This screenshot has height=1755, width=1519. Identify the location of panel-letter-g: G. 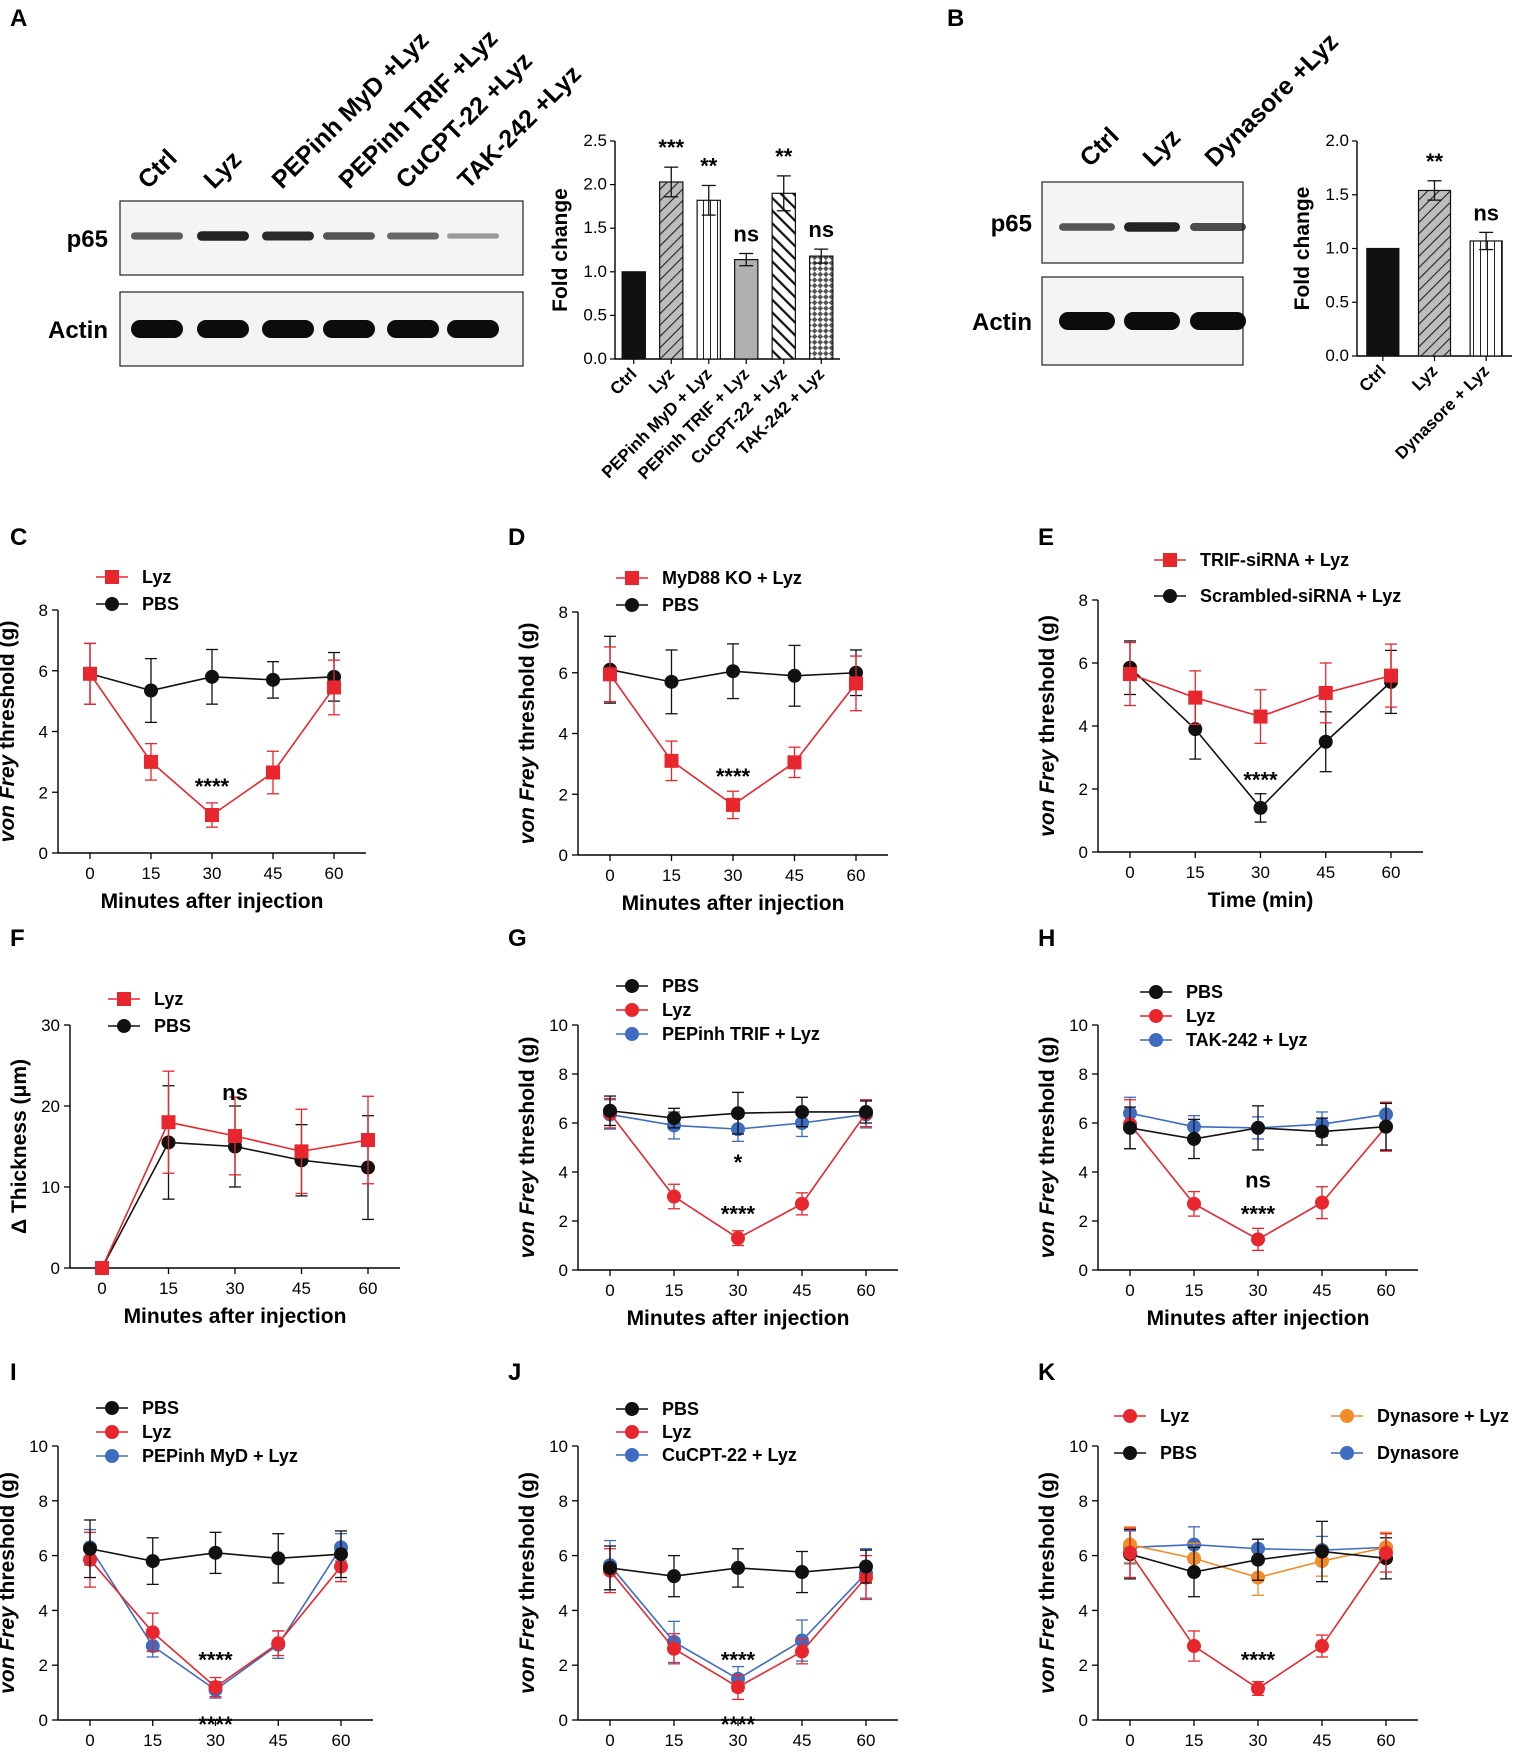
(517, 938).